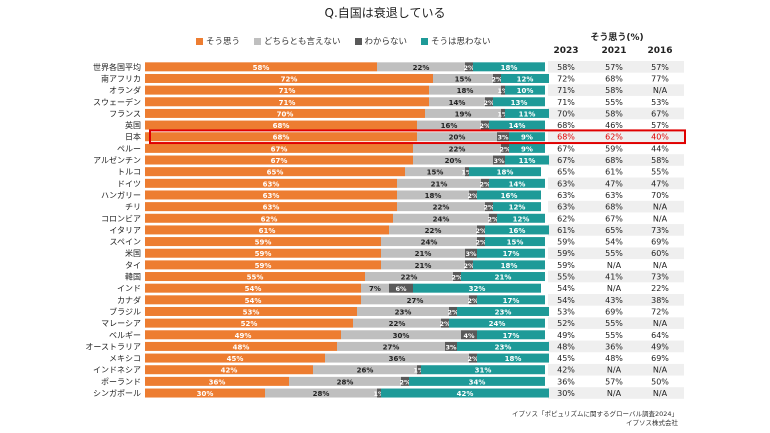  I want to click on category-label: コロンビア, so click(121, 218).